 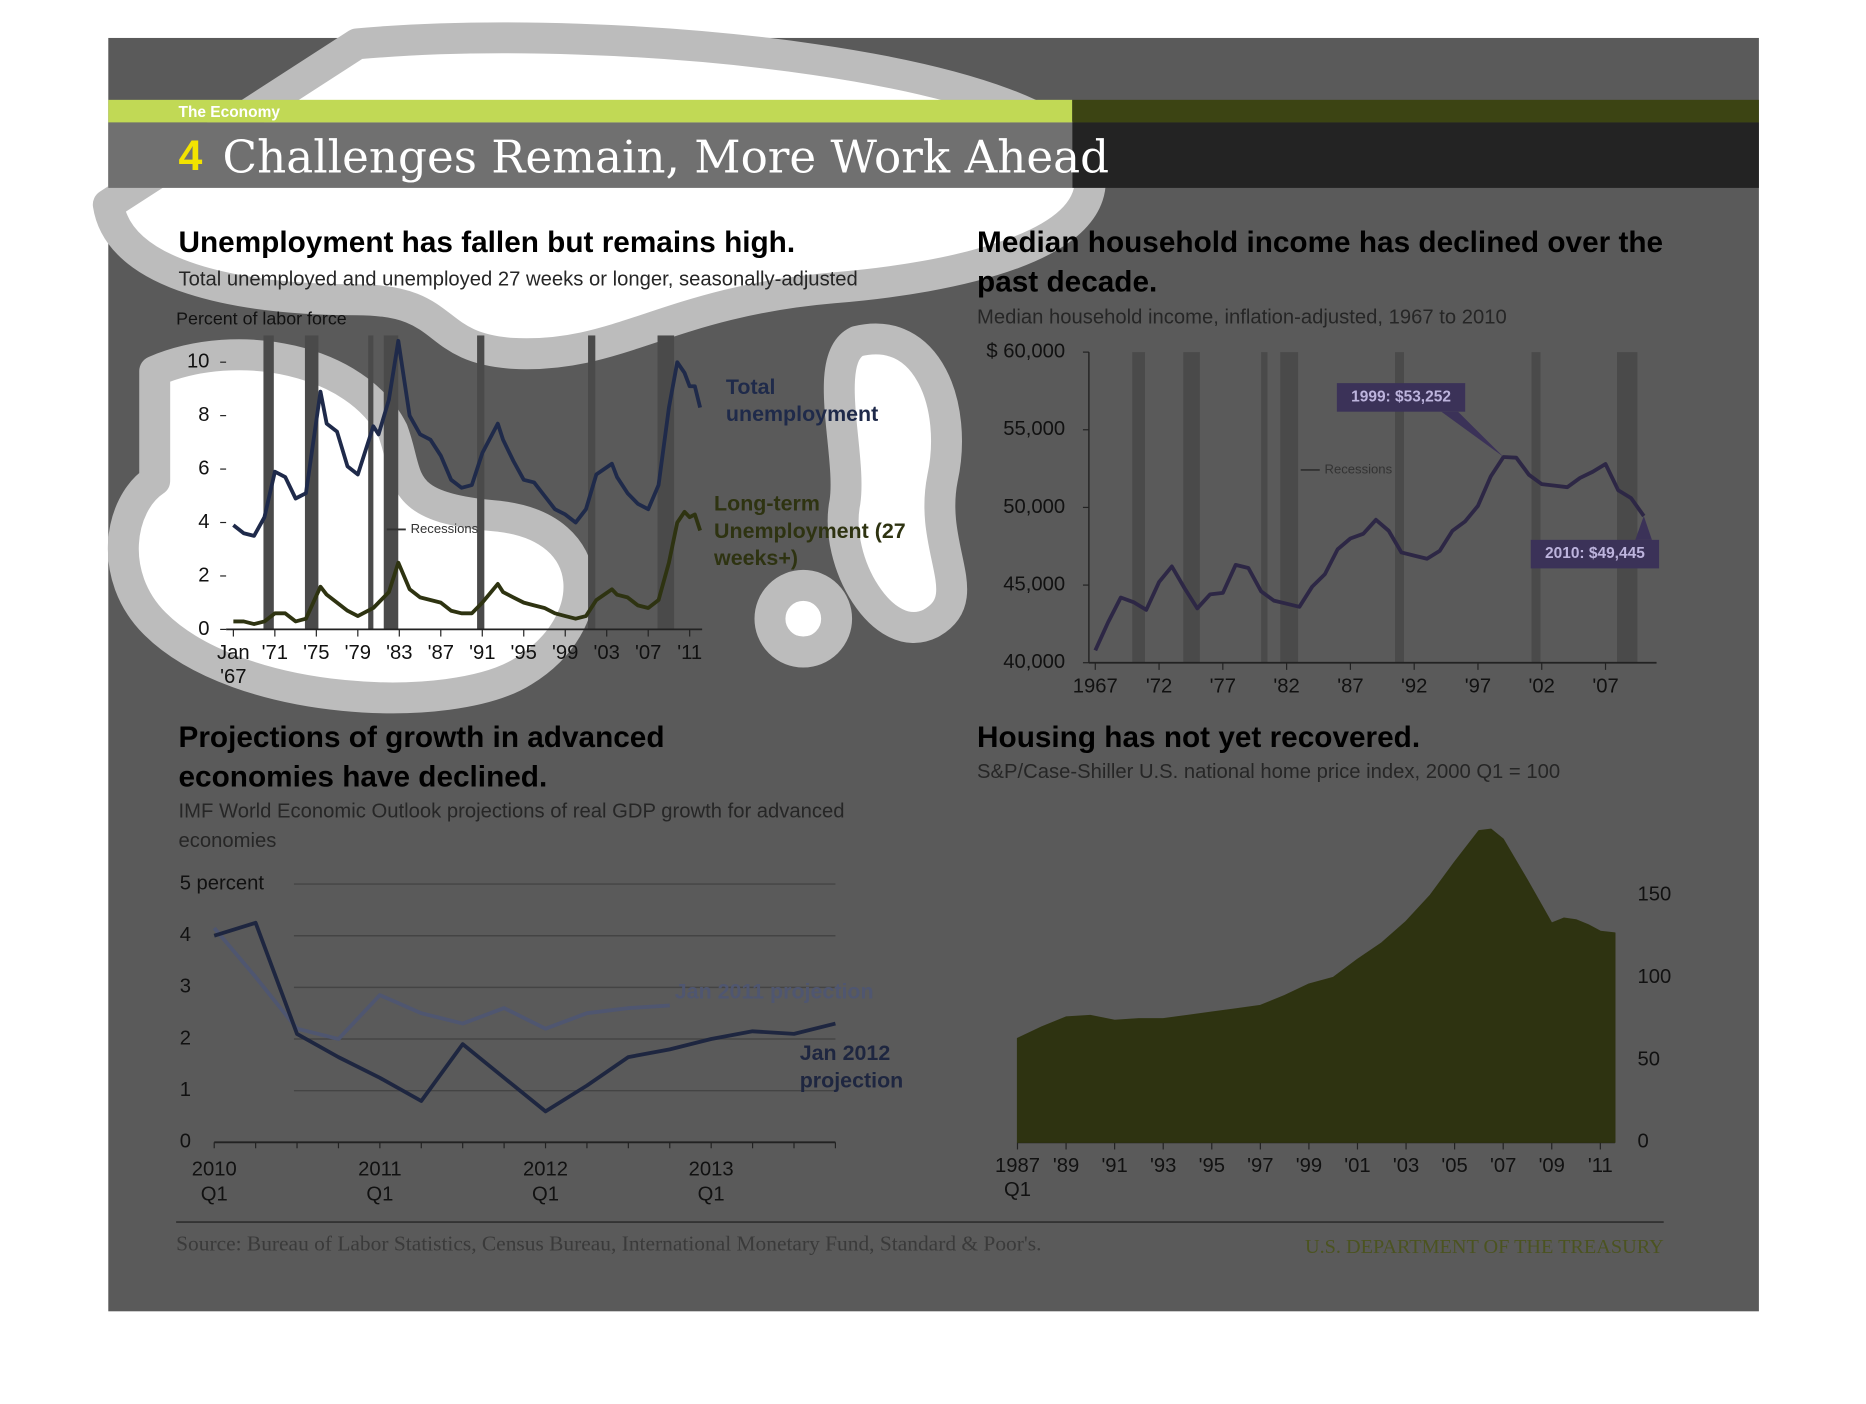 I want to click on y-tick-label: 50,000, so click(x=1034, y=507).